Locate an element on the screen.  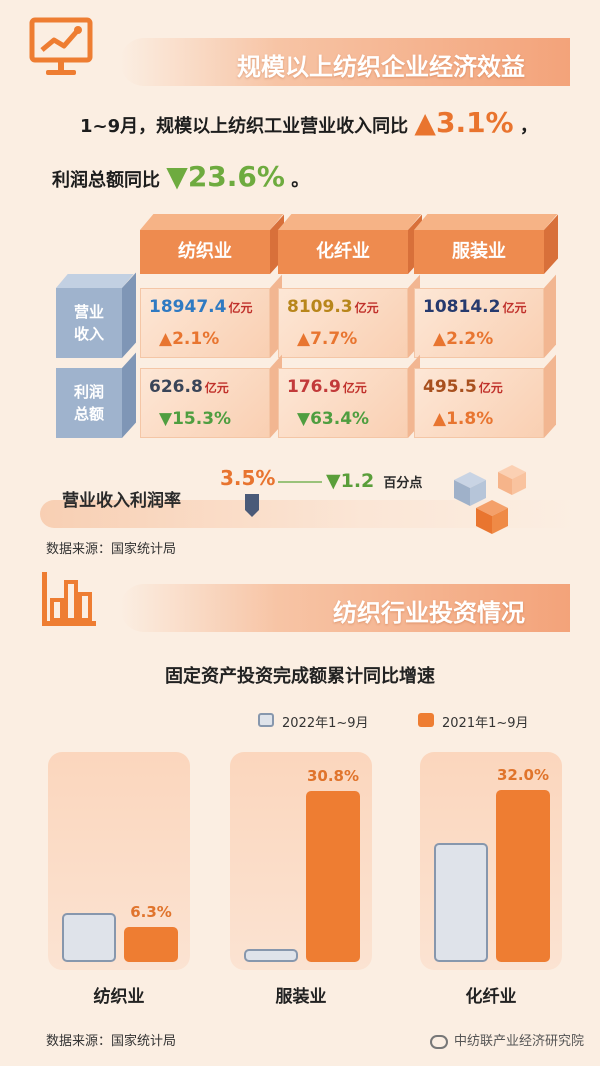
cell-profit-apparel-change: ▲1.8% is located at coordinates (463, 419).